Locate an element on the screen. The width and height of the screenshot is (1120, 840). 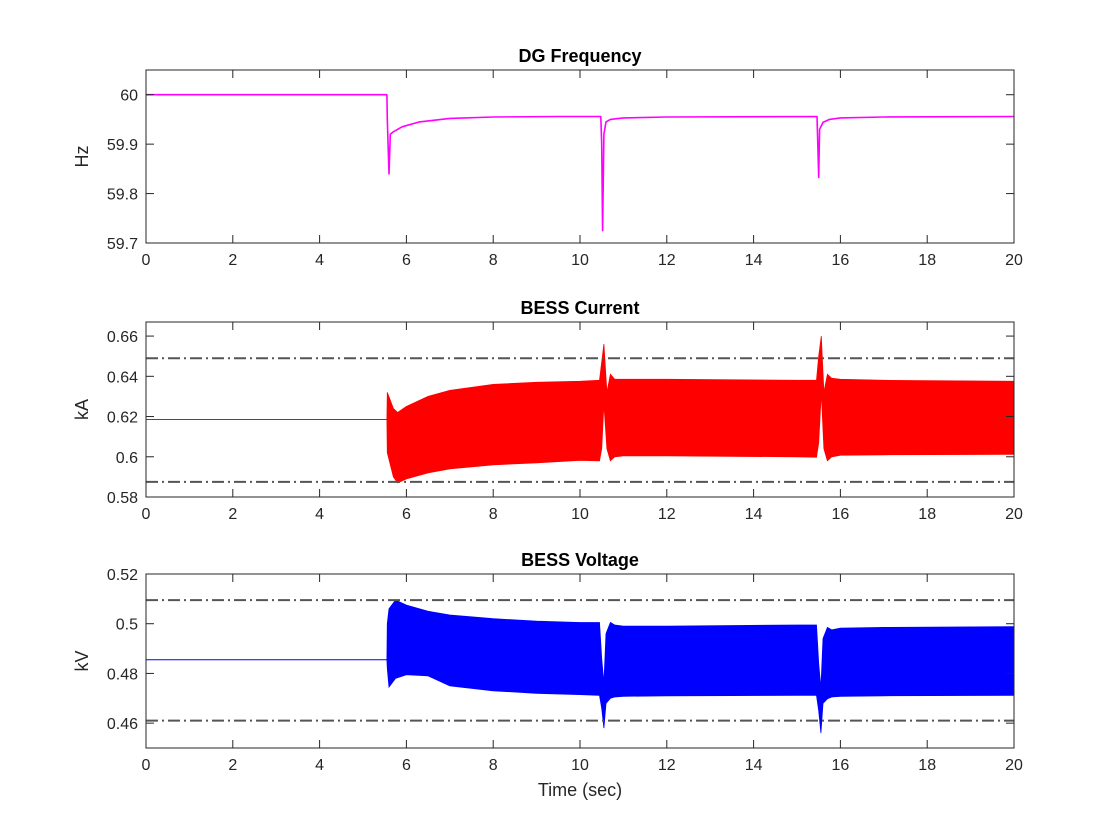
y-tick-label: 0.62 is located at coordinates (122, 418).